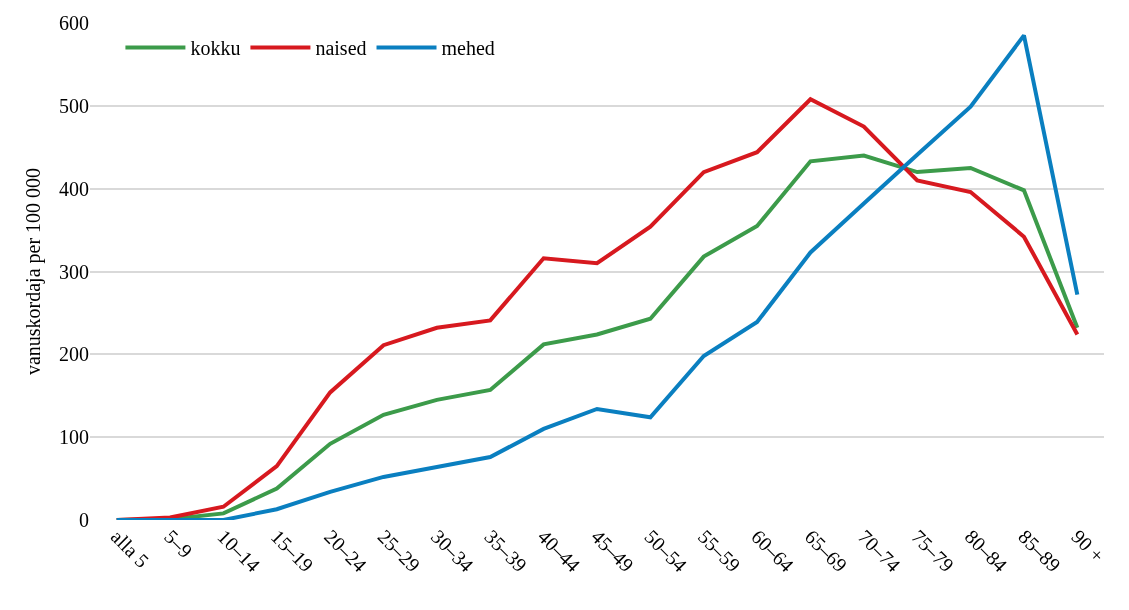 The height and width of the screenshot is (610, 1129). What do you see at coordinates (74, 437) in the screenshot?
I see `y-tick-label: 100` at bounding box center [74, 437].